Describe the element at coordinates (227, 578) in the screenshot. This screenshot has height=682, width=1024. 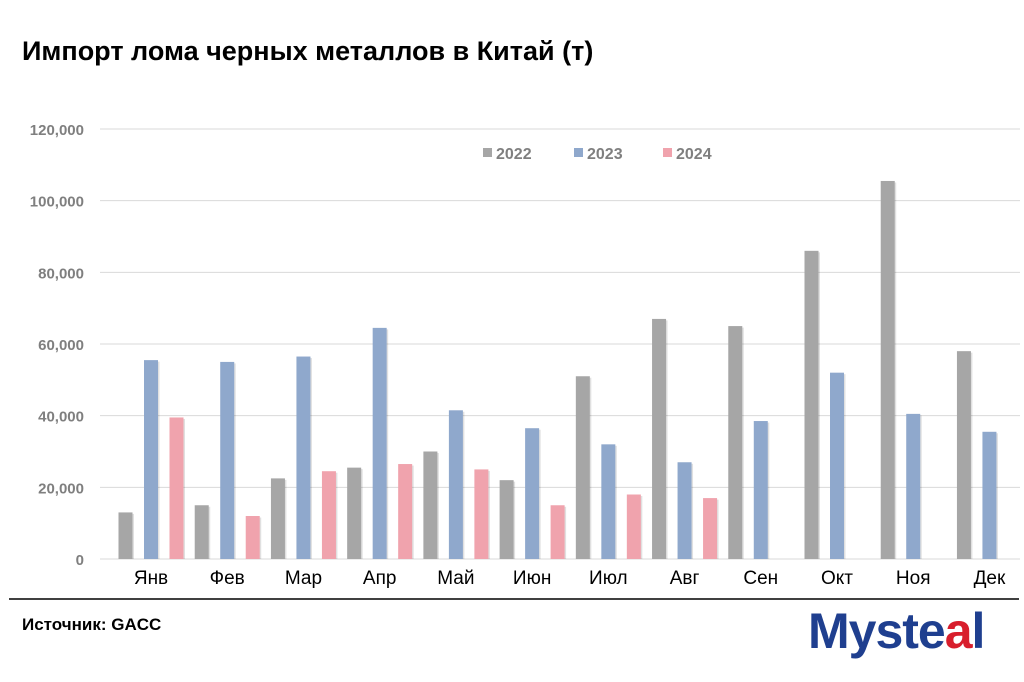
I see `x-tick-label: Фев` at that location.